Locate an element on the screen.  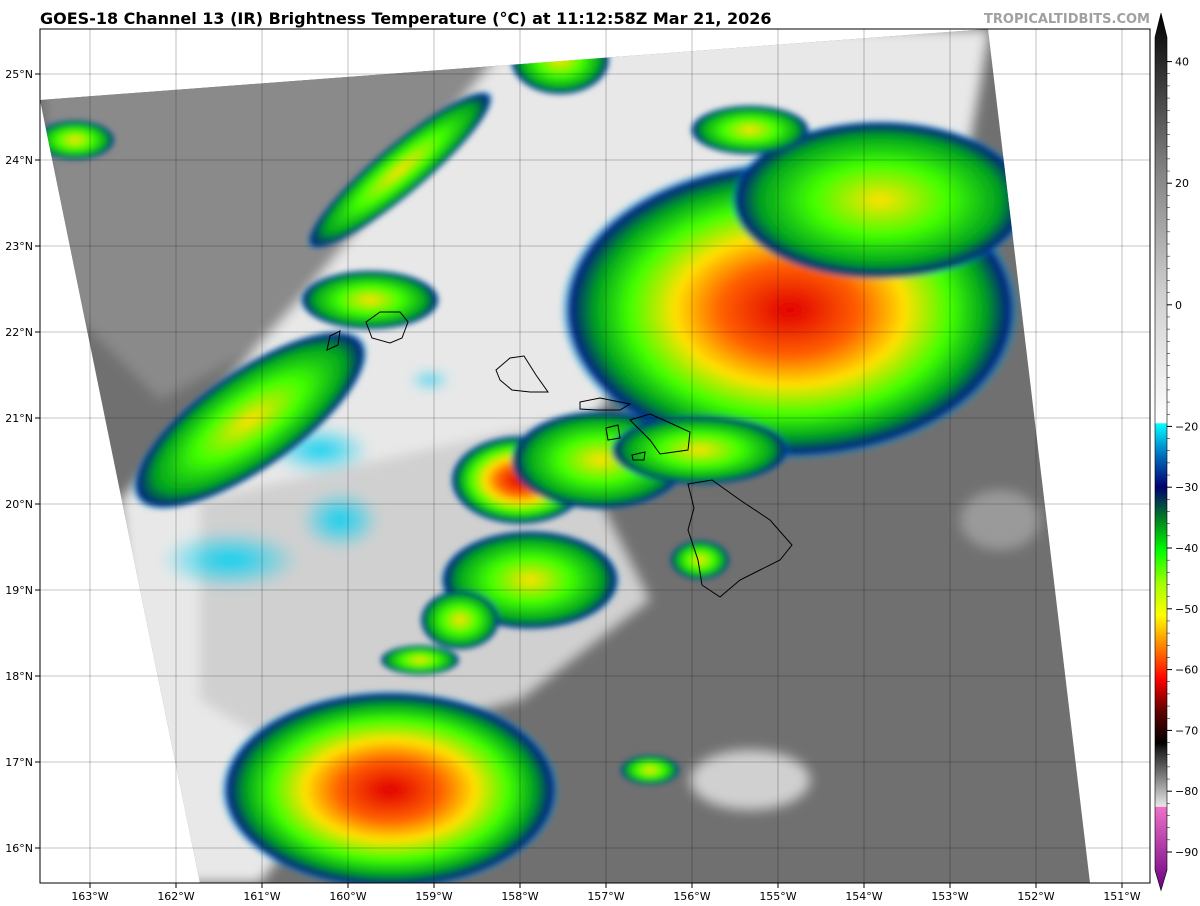
lat-tick-label: 19°N is located at coordinates (19, 590).